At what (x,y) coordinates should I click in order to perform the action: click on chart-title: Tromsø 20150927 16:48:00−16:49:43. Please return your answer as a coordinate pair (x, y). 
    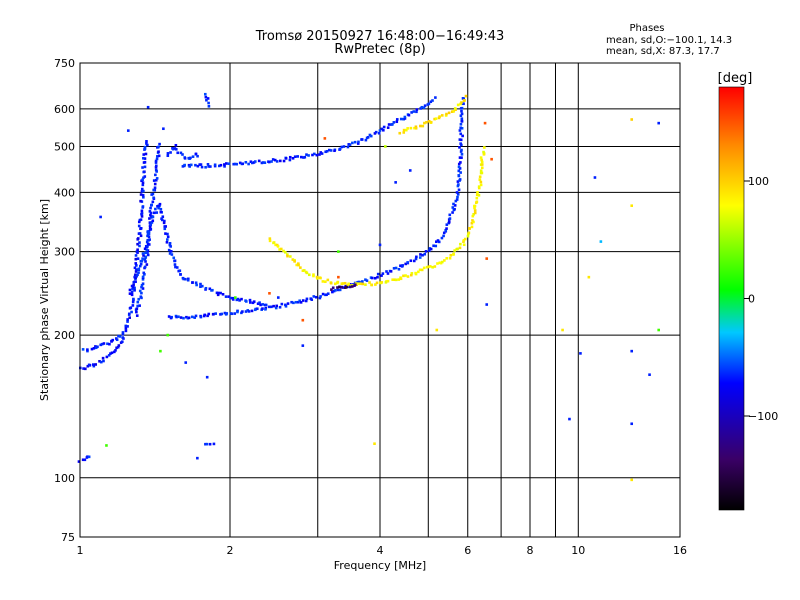
    Looking at the image, I should click on (380, 36).